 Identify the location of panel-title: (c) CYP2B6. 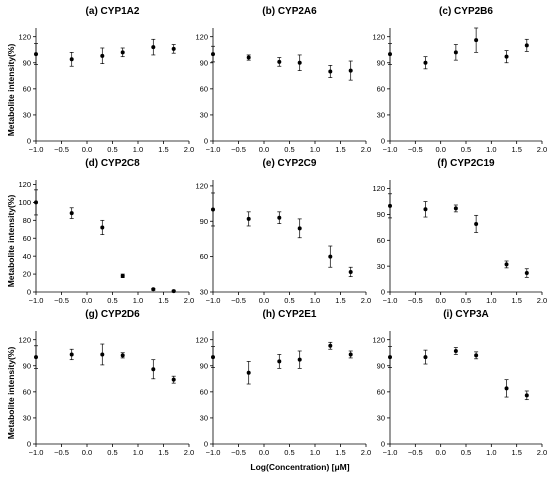
(466, 11).